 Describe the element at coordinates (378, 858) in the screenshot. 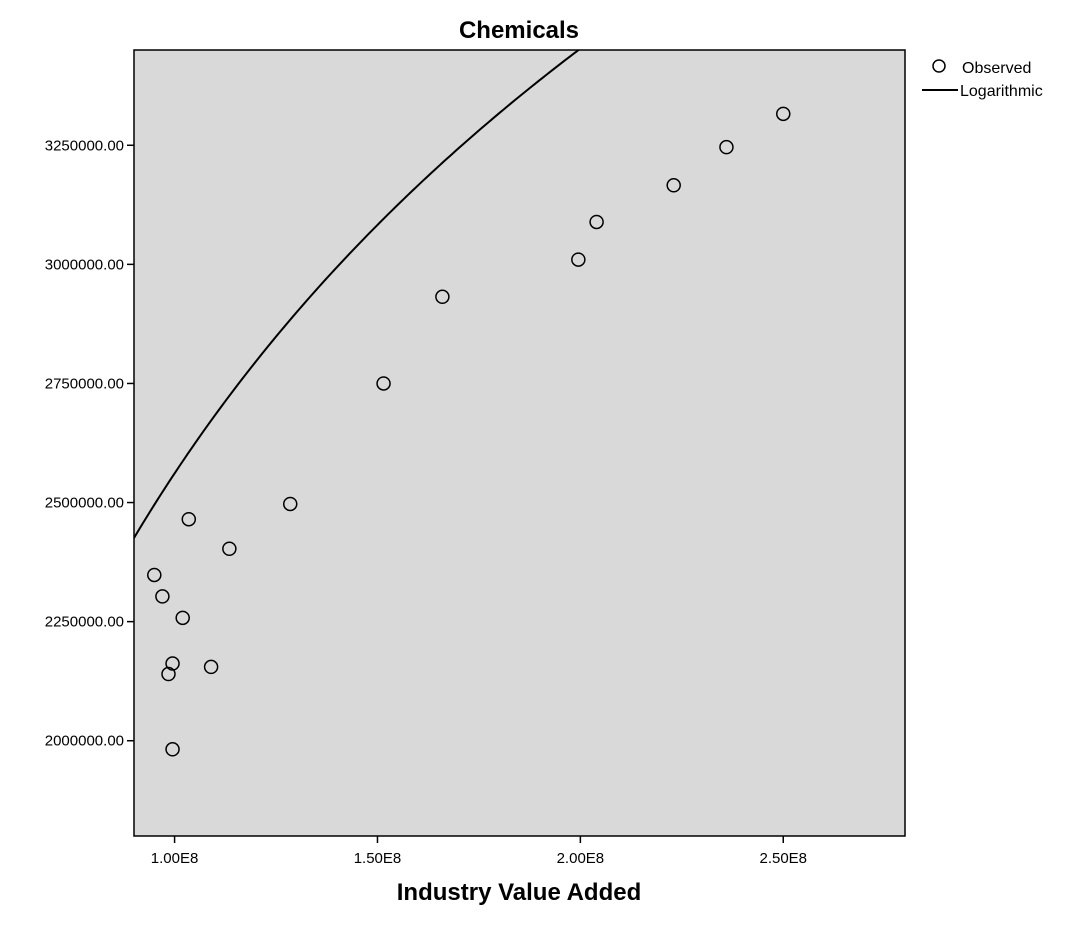

I see `x-tick-label: 1.50E8` at that location.